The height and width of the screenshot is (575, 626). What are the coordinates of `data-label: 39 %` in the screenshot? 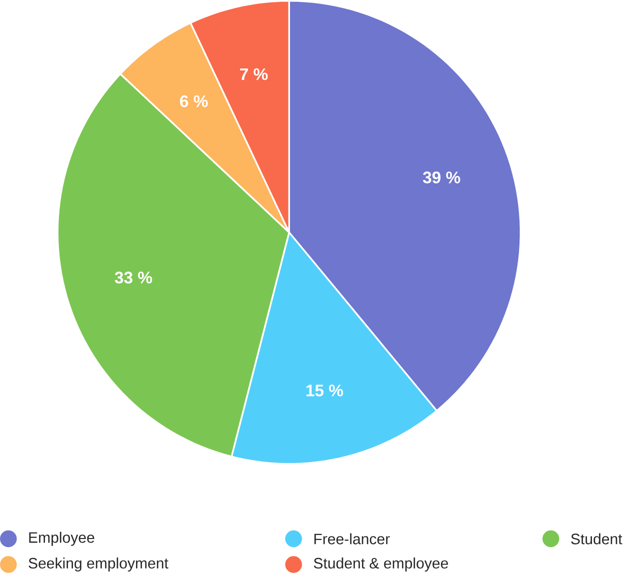 It's located at (441, 177).